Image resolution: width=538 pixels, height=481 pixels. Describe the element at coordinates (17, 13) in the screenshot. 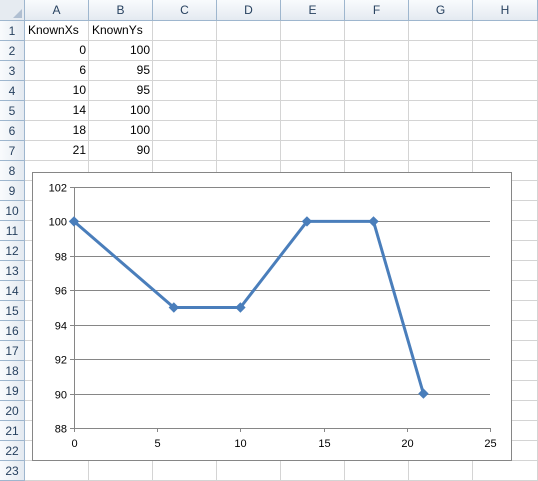

I see `select-all-icon` at that location.